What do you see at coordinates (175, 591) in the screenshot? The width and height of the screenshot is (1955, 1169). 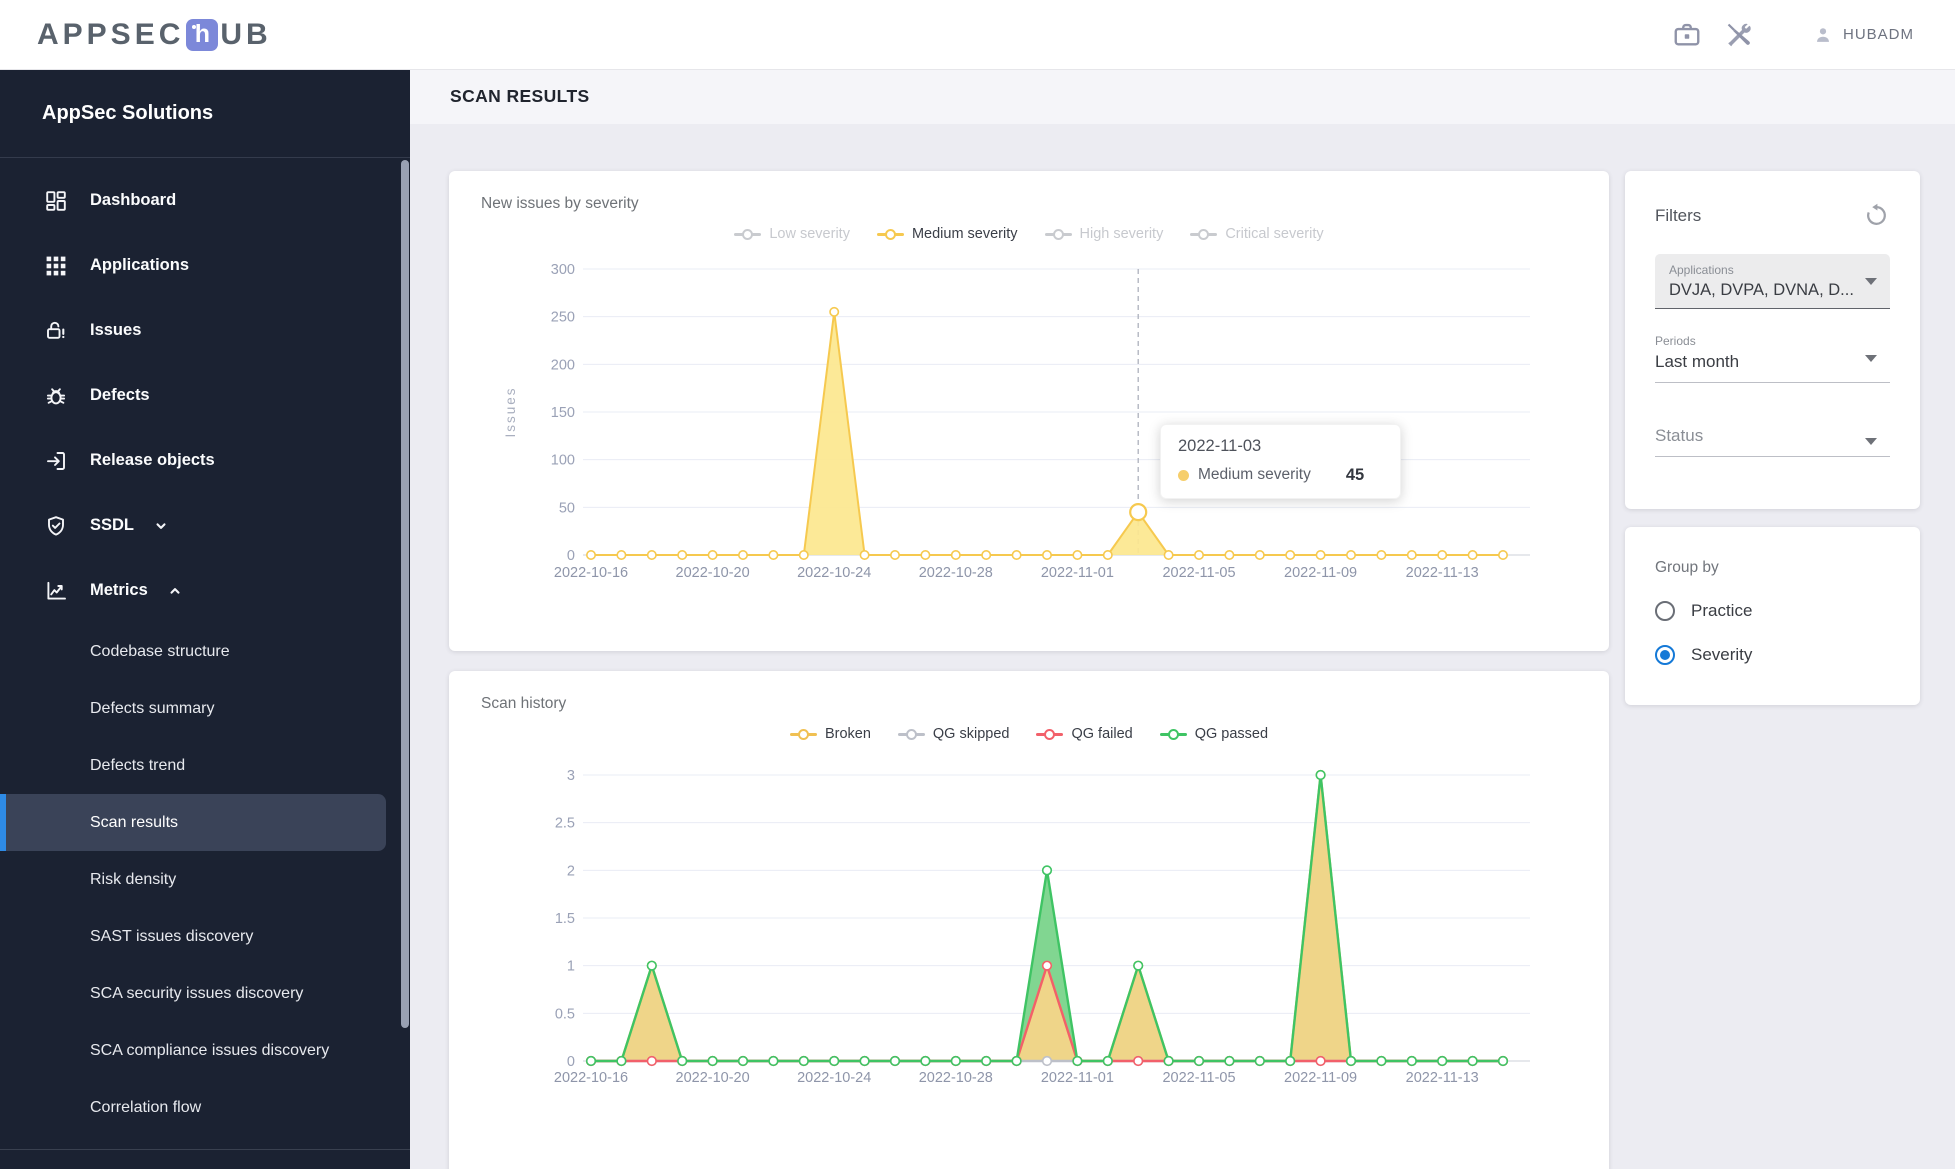 I see `chevron-up-icon` at bounding box center [175, 591].